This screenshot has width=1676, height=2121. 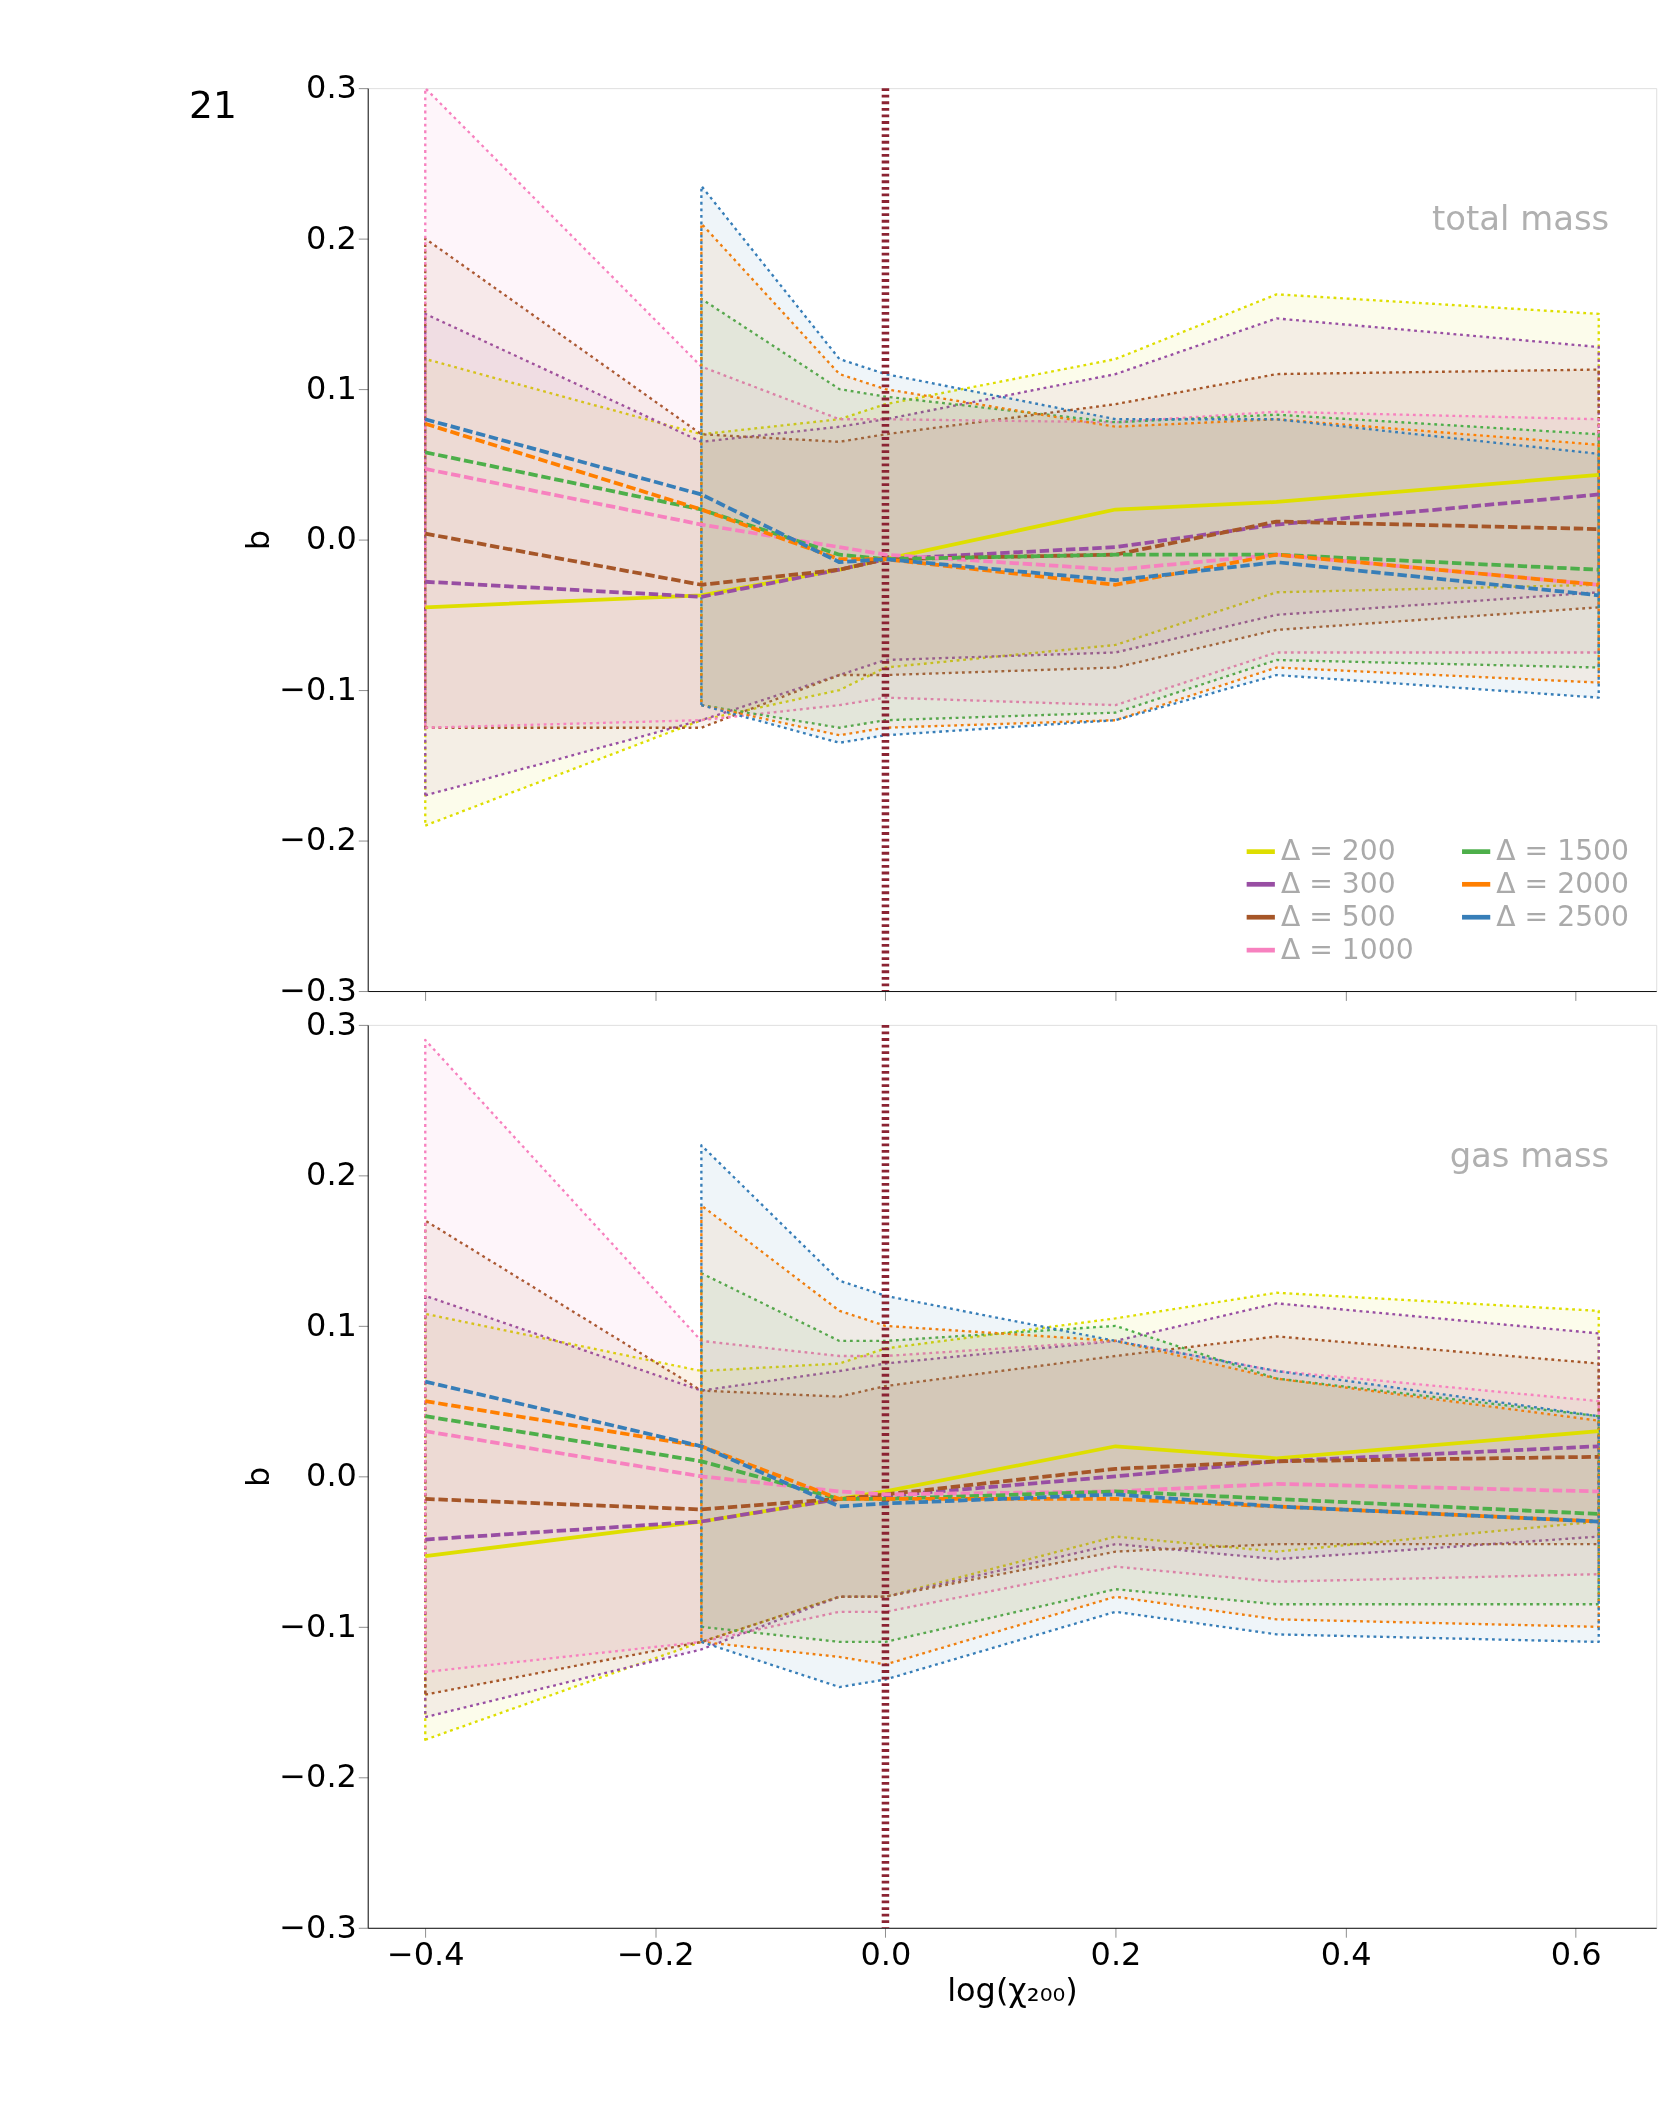 I want to click on legend-label: Δ = 1500, so click(x=1562, y=851).